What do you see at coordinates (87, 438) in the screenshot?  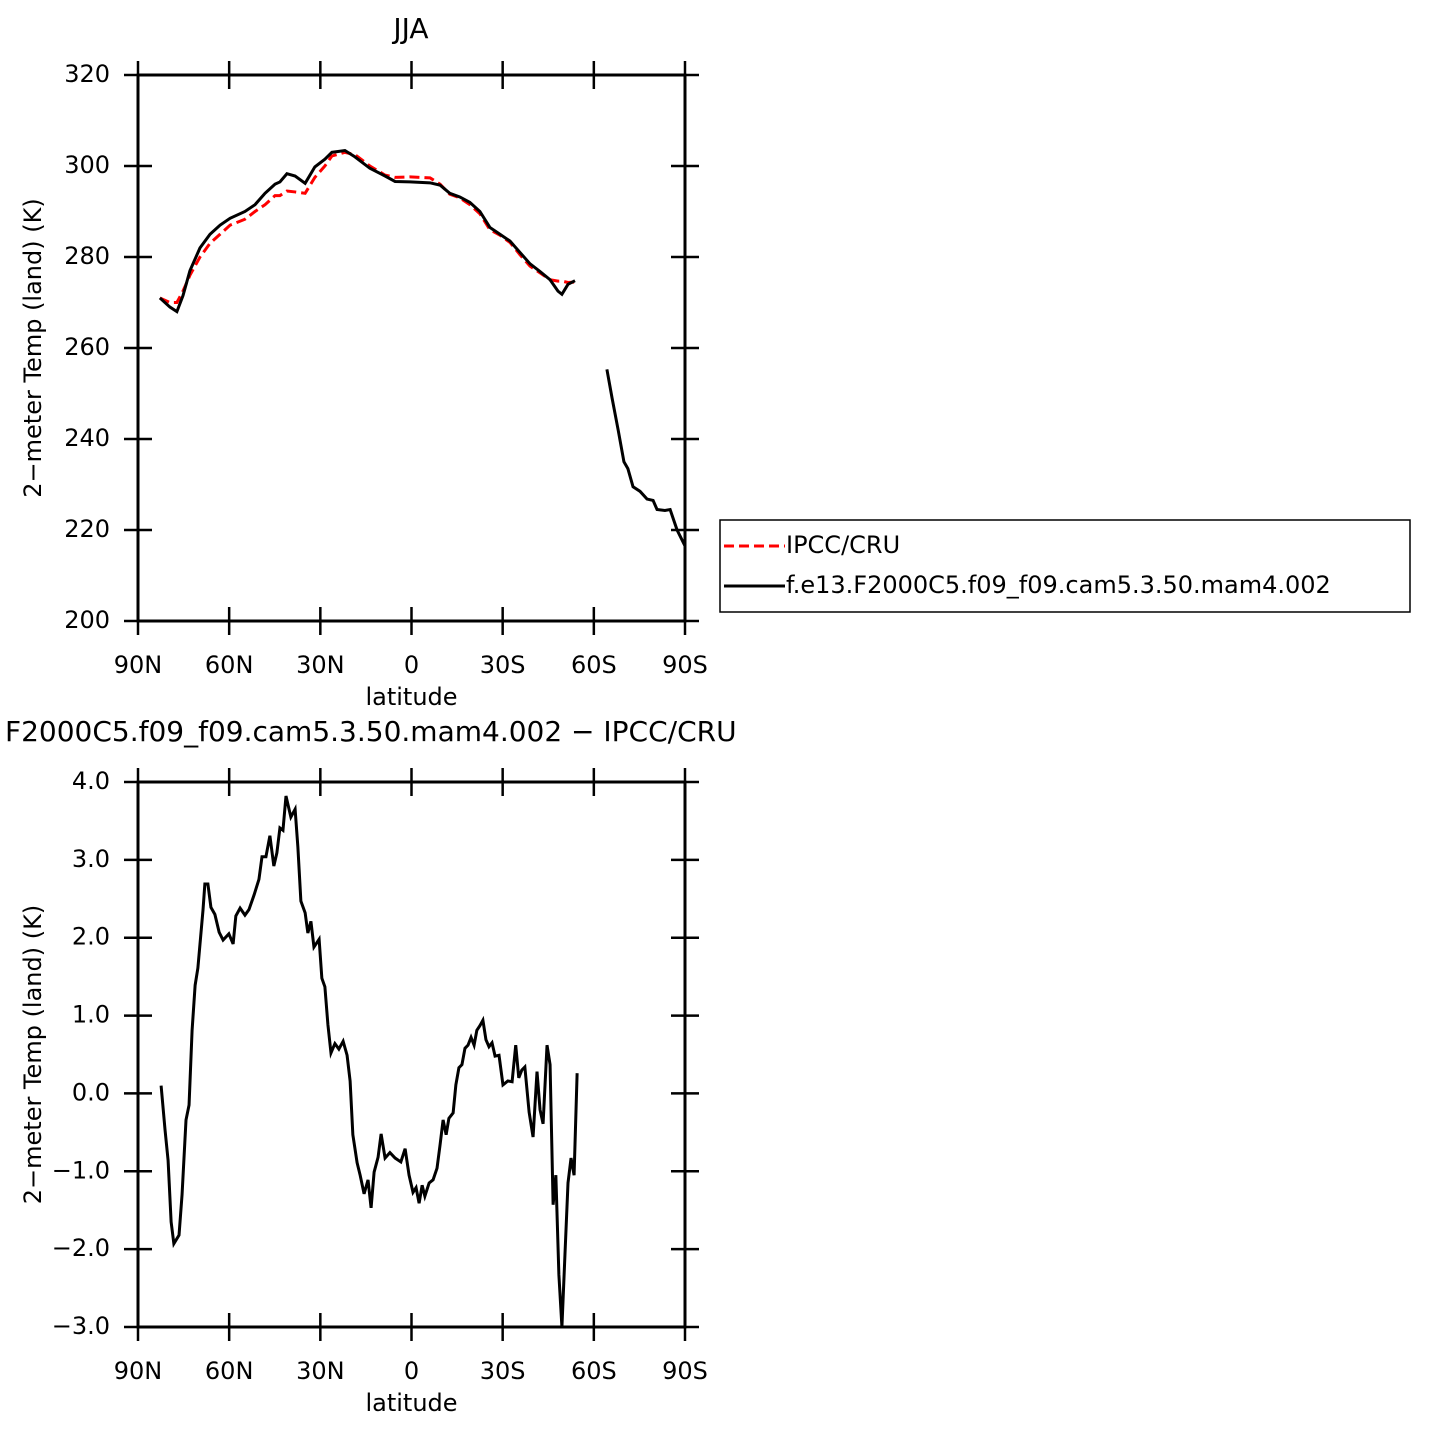 I see `y-tick-label: 240` at bounding box center [87, 438].